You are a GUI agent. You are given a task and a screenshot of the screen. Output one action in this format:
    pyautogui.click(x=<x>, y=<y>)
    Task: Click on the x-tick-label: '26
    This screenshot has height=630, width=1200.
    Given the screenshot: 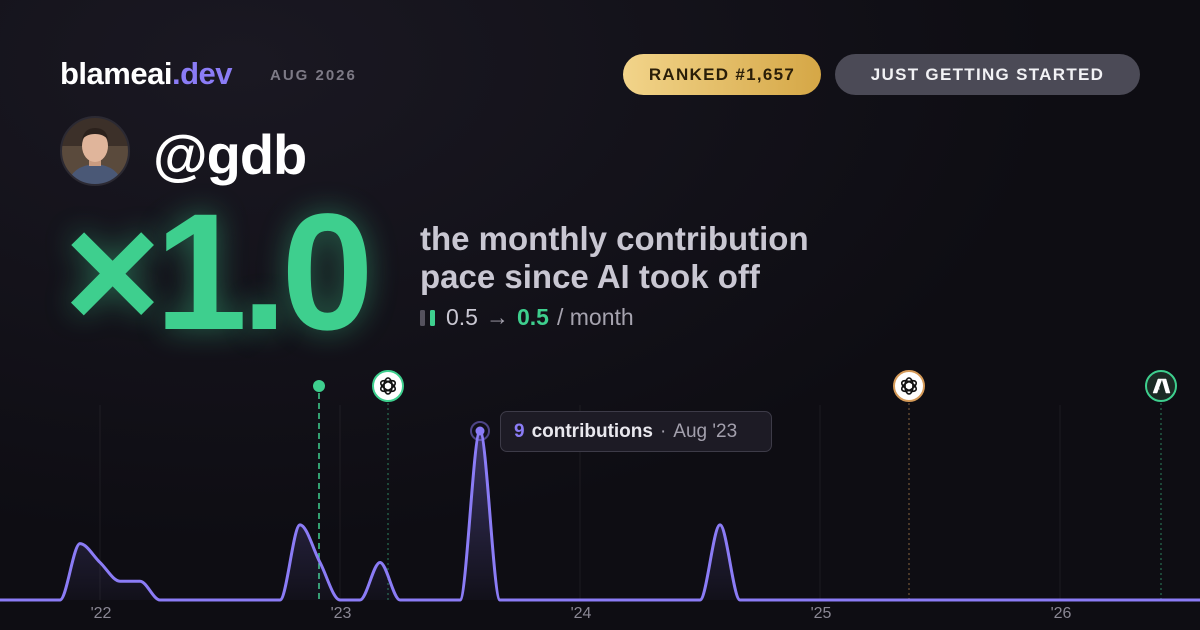 What is the action you would take?
    pyautogui.click(x=1061, y=613)
    